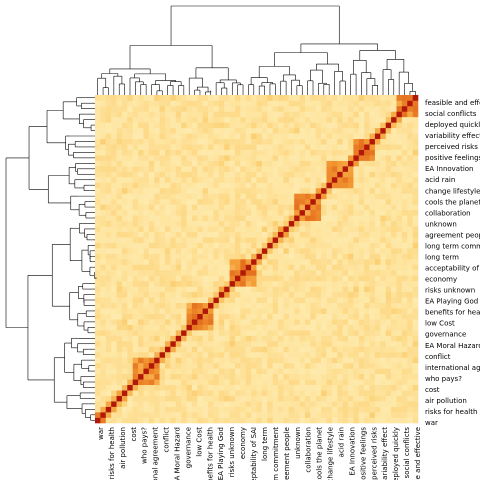 This screenshot has width=480, height=484. What do you see at coordinates (452, 136) in the screenshot?
I see `row-label: variability effect` at bounding box center [452, 136].